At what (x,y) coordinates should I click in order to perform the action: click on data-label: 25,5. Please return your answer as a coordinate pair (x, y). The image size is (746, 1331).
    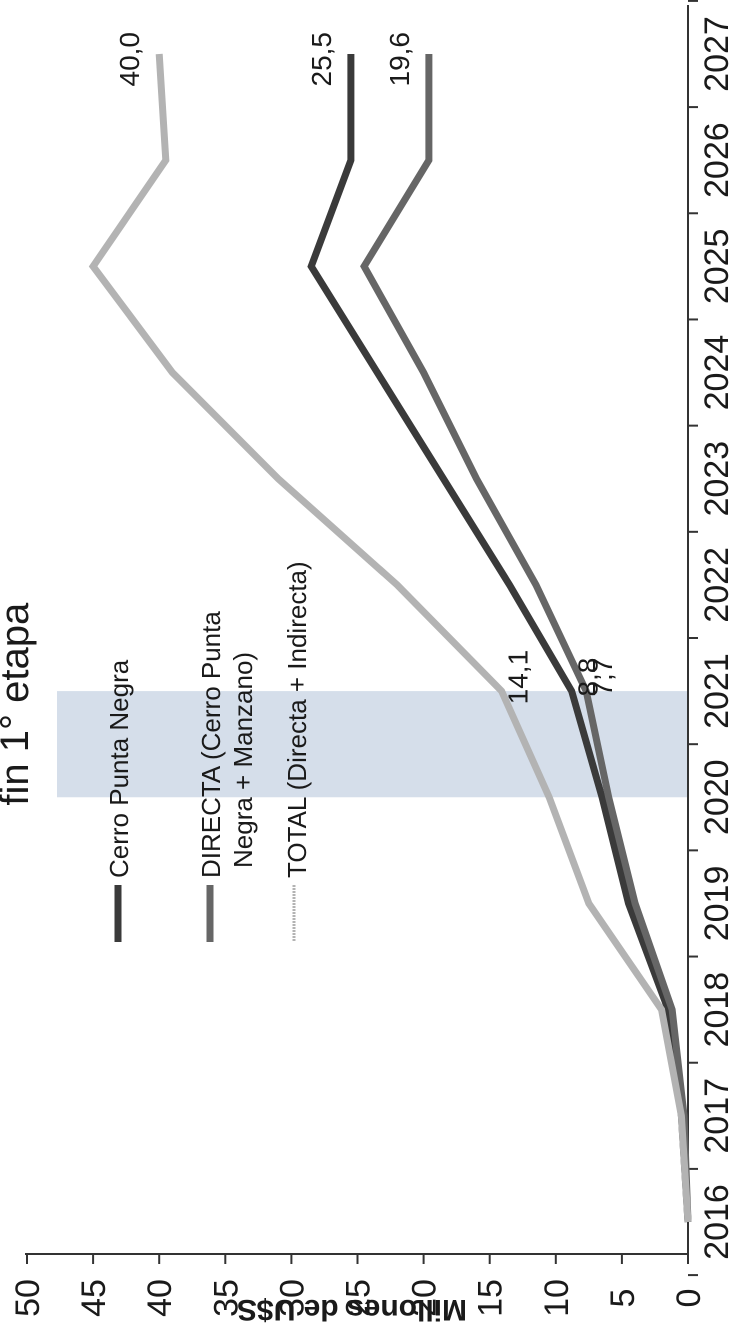
    Looking at the image, I should click on (321, 59).